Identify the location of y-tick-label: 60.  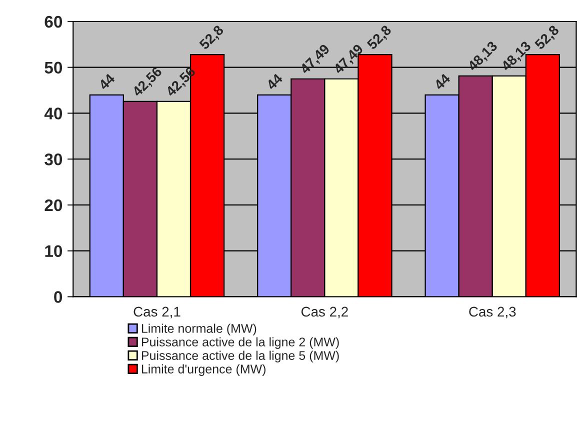
(53, 22).